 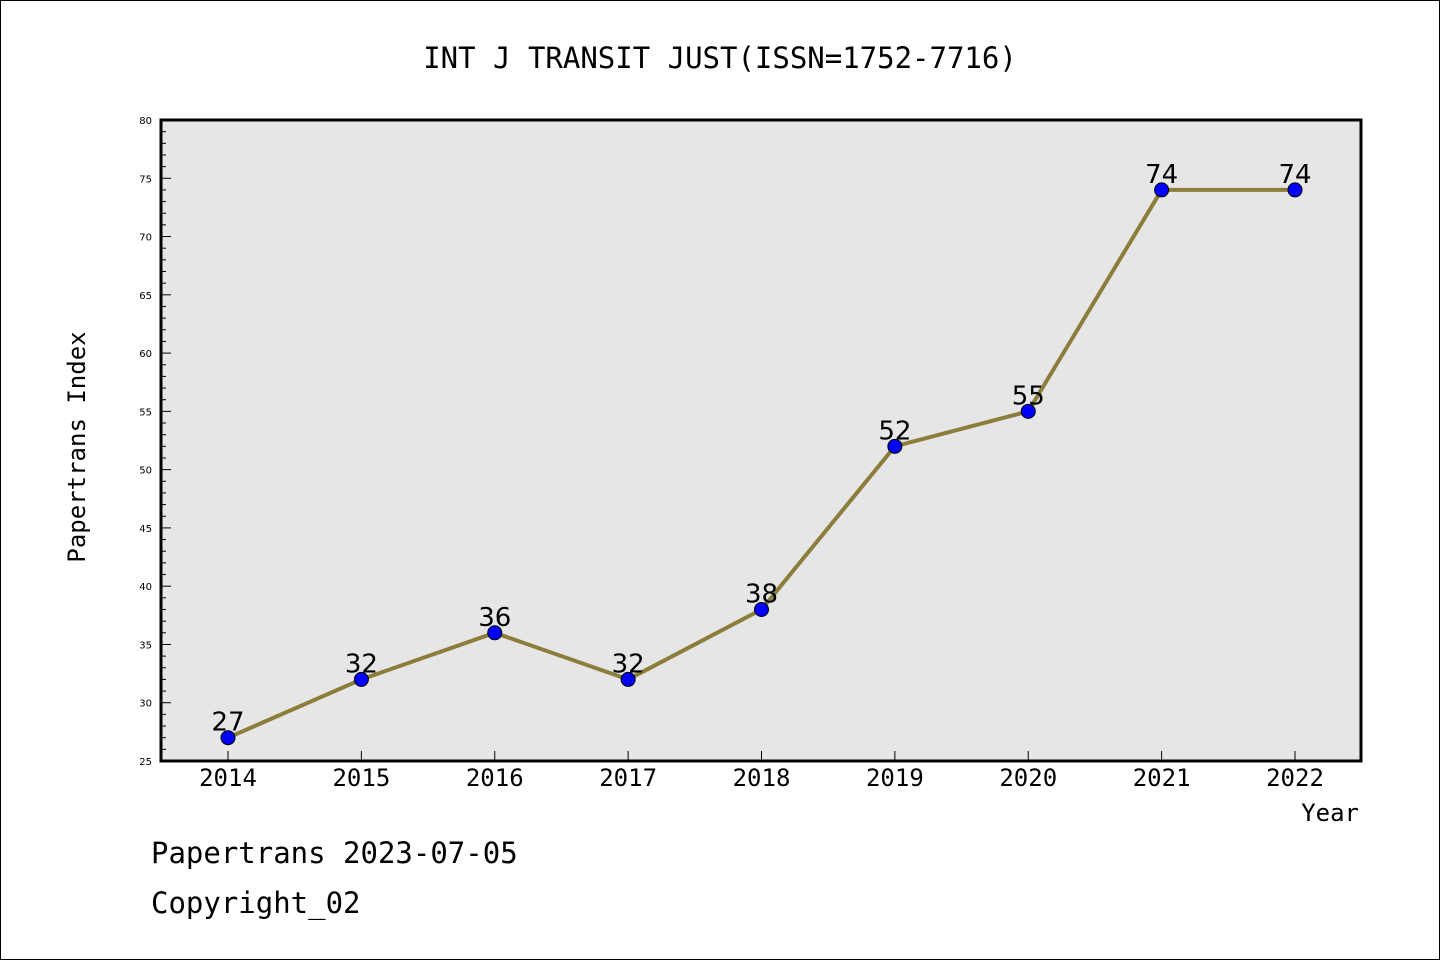 What do you see at coordinates (334, 853) in the screenshot?
I see `footer-date: Papertrans 2023-07-05` at bounding box center [334, 853].